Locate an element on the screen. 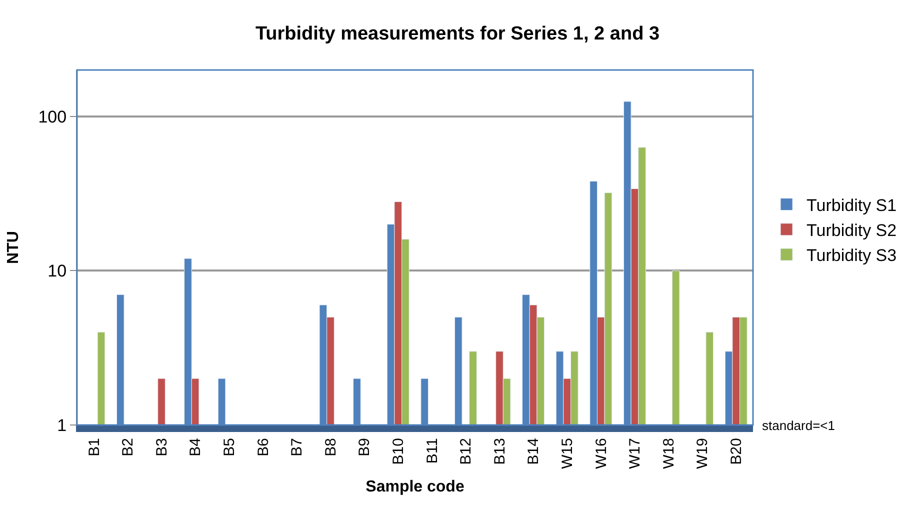 The image size is (915, 520). x-tick-label: W15 is located at coordinates (567, 453).